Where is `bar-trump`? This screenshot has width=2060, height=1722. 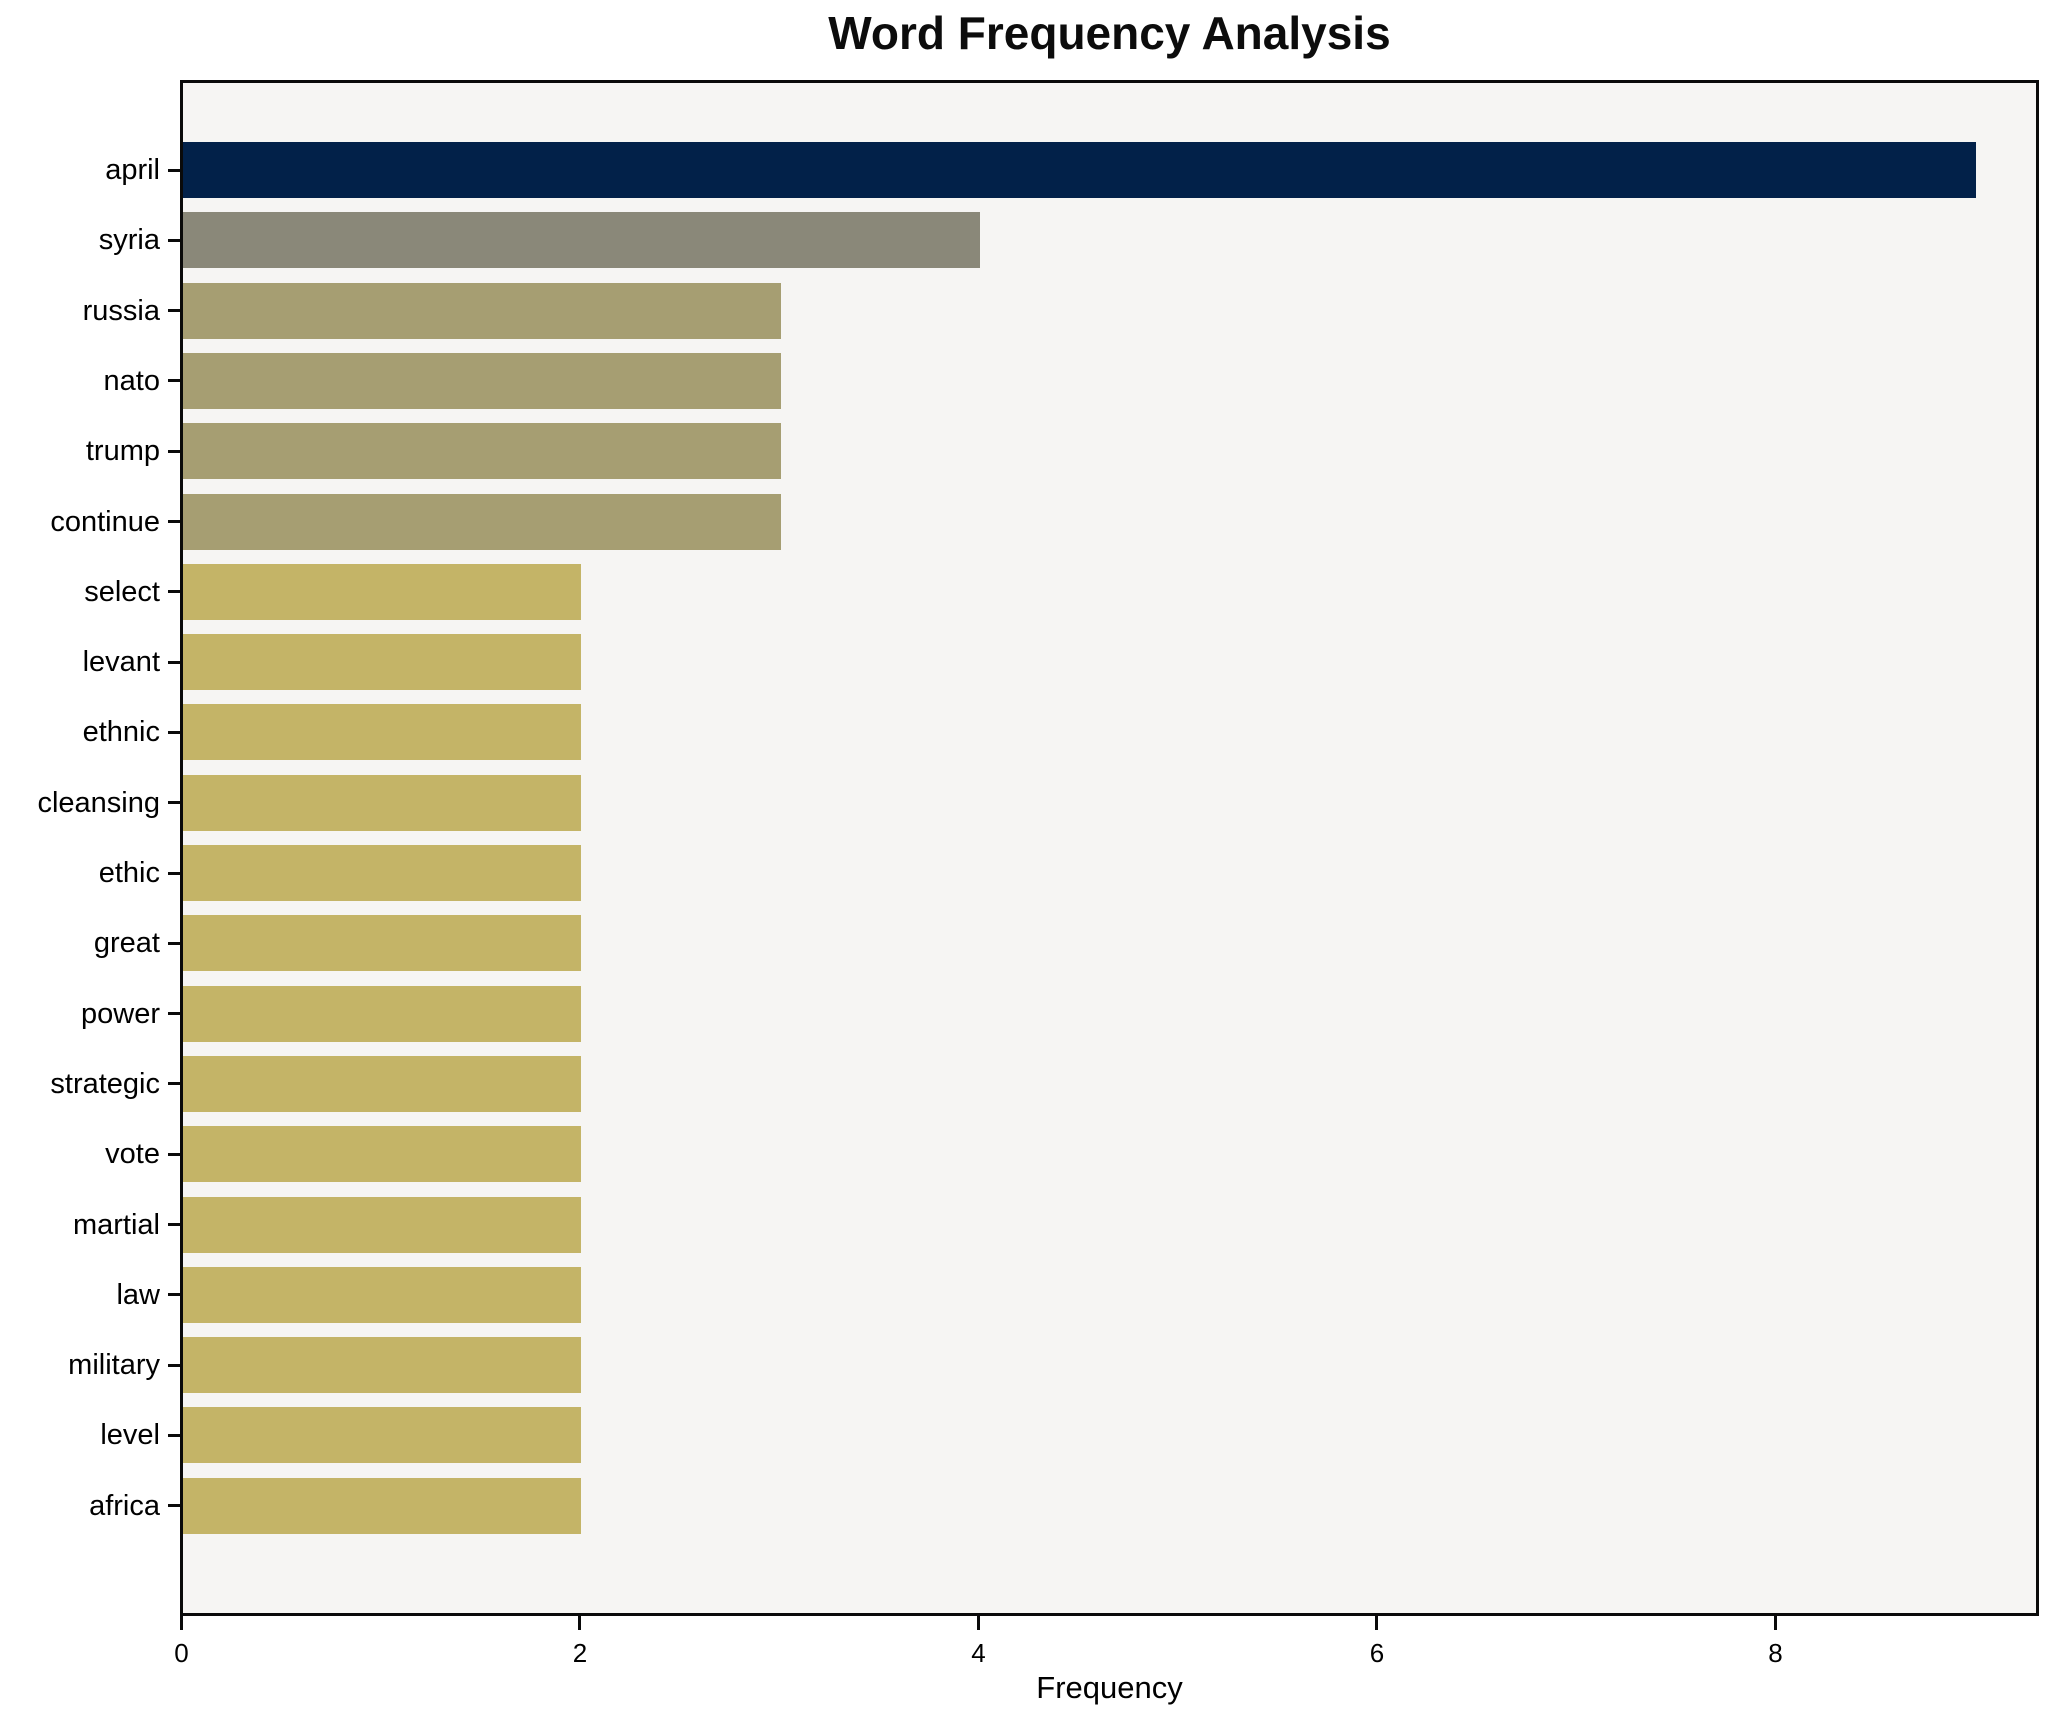 bar-trump is located at coordinates (482, 451).